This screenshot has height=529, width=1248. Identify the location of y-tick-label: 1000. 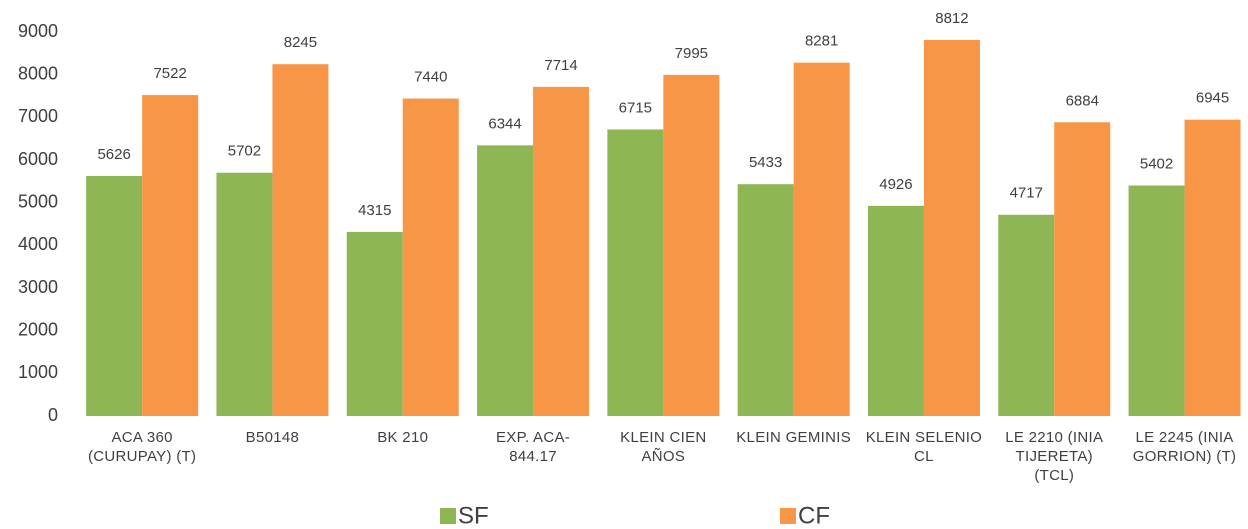
(38, 372).